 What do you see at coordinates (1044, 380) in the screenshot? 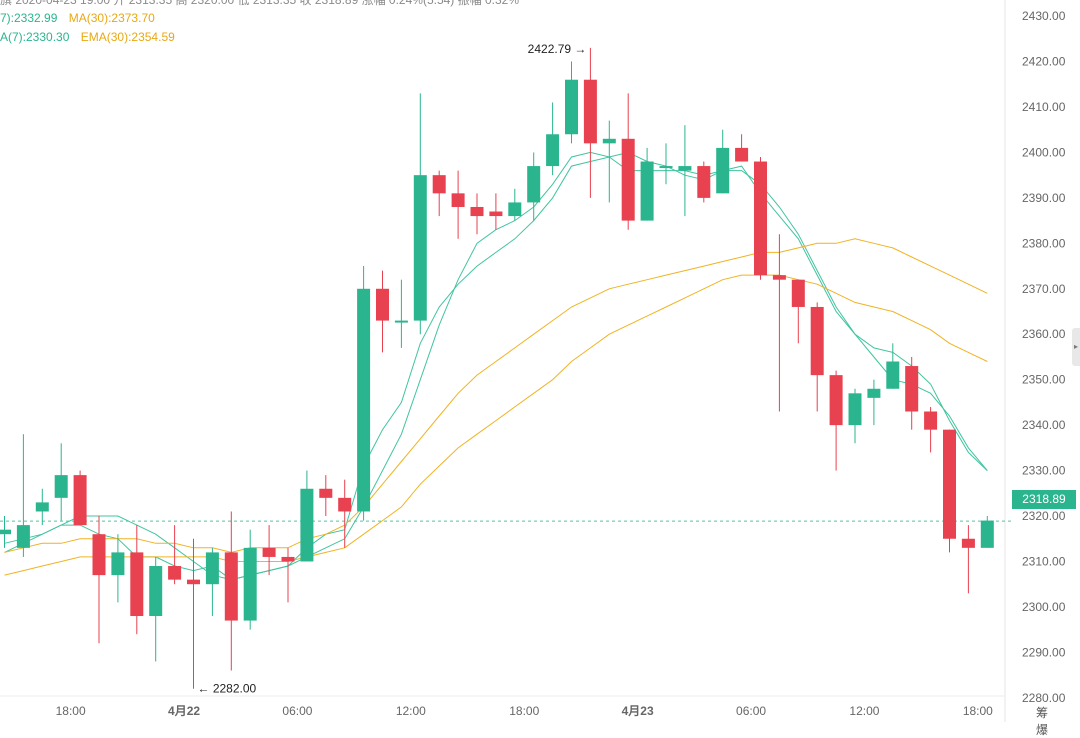
I see `y-tick-label: 2350.00` at bounding box center [1044, 380].